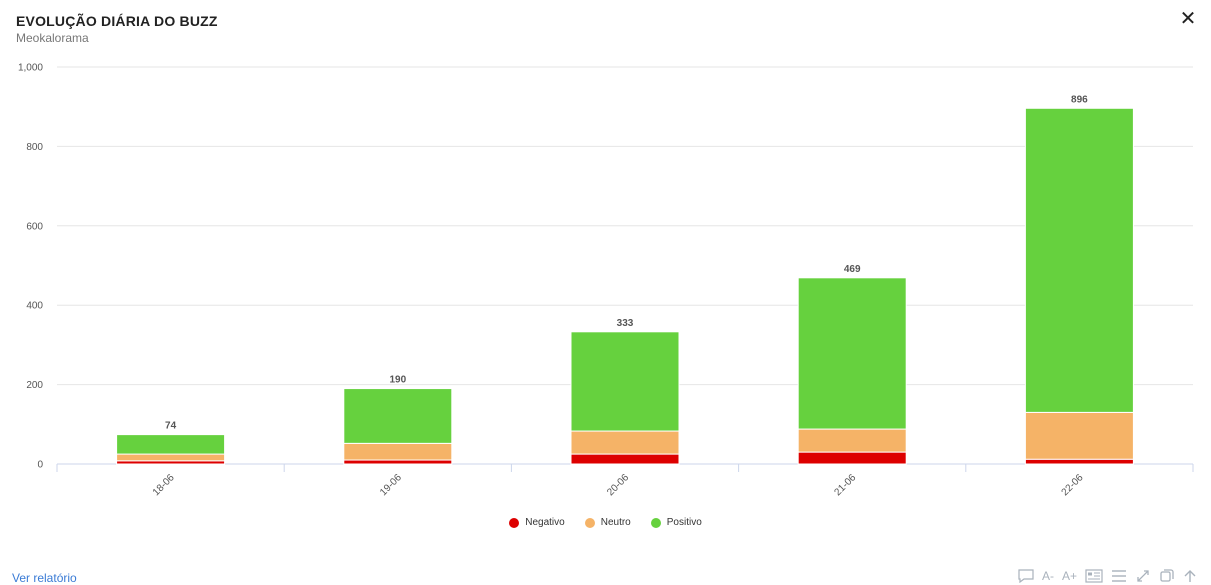  What do you see at coordinates (1167, 576) in the screenshot?
I see `duplicate-icon` at bounding box center [1167, 576].